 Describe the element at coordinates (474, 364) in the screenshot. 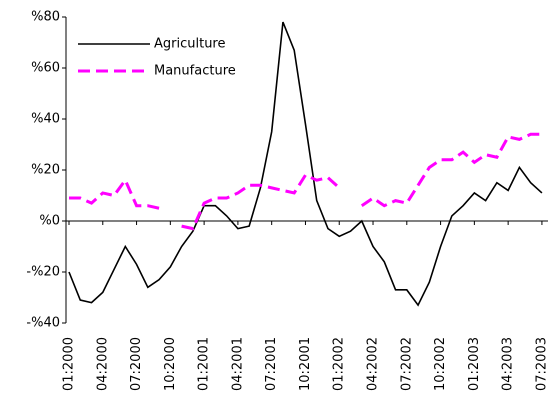

I see `x-tick-label: 01:2003` at that location.